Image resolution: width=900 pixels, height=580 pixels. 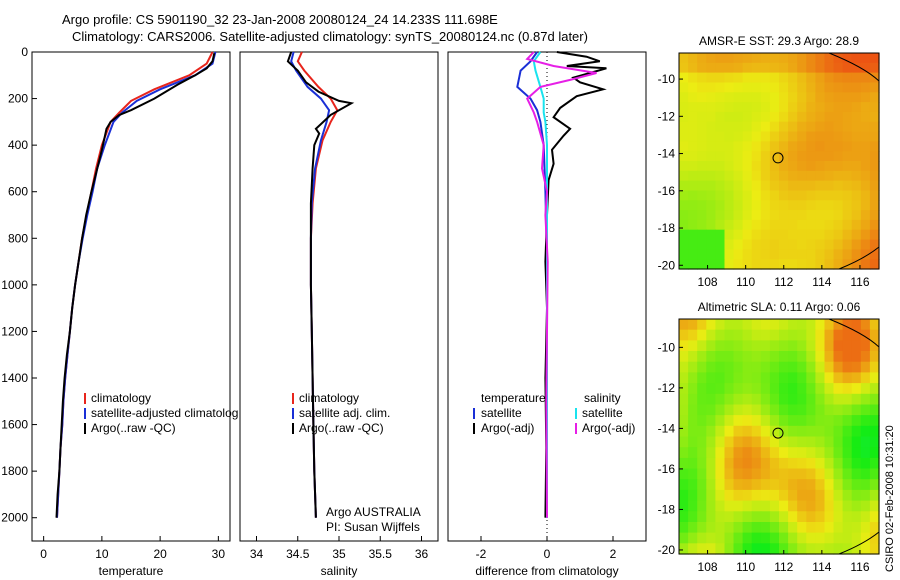 What do you see at coordinates (24, 52) in the screenshot?
I see `y-tick-label: 0` at bounding box center [24, 52].